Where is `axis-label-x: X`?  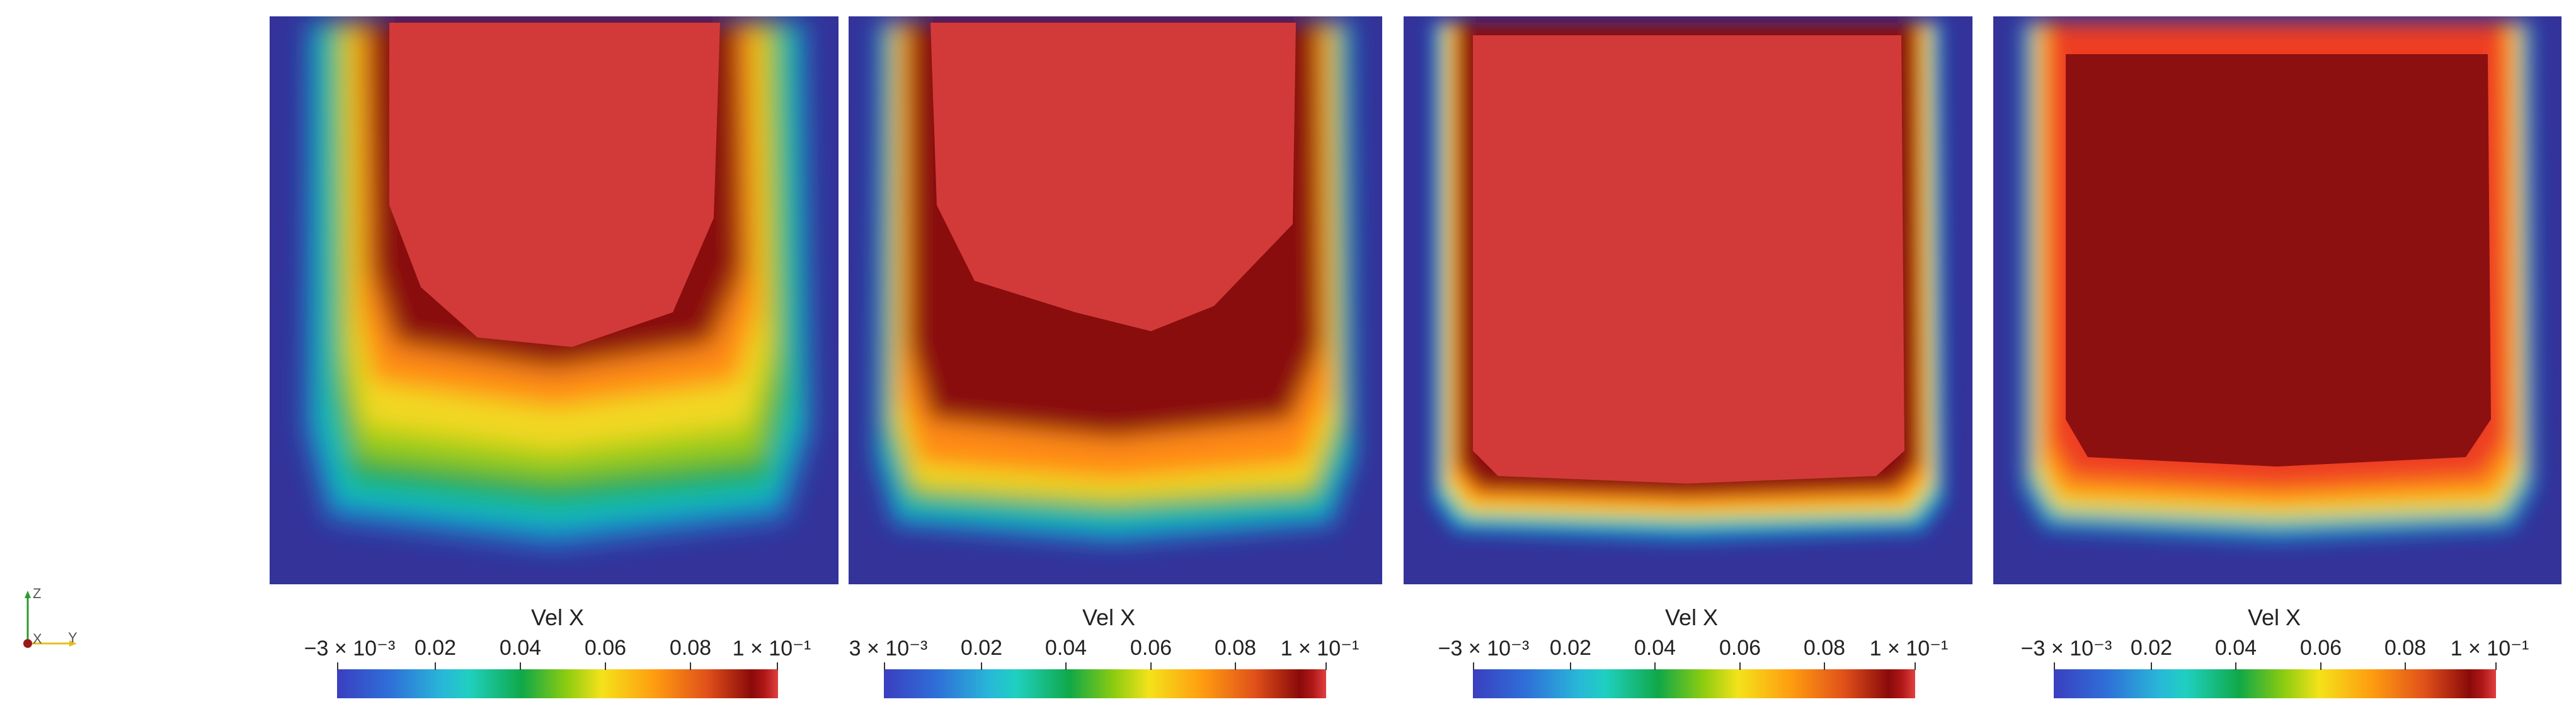
axis-label-x: X is located at coordinates (37, 639).